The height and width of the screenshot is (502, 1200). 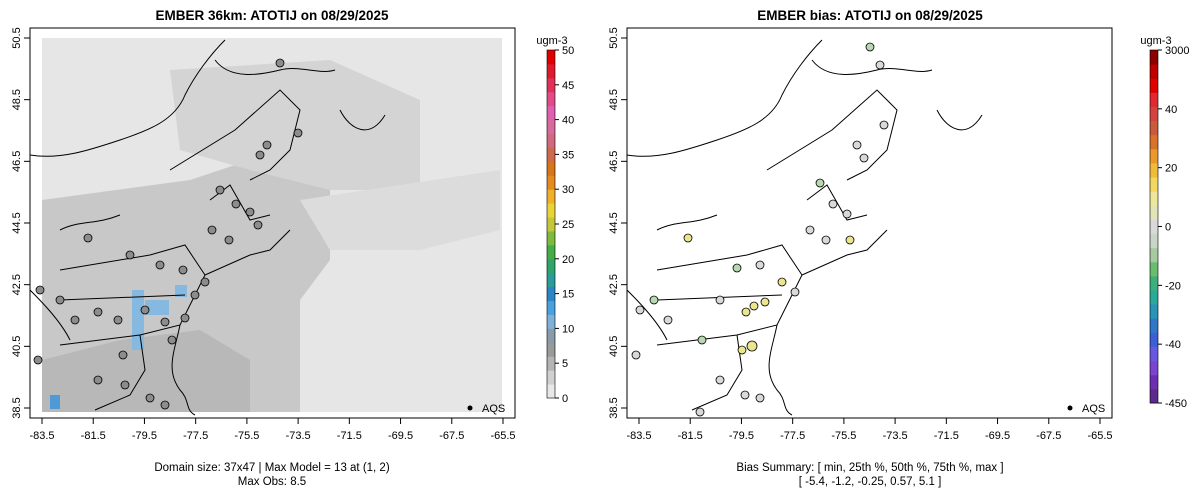 I want to click on aqs-legend-label: AQS, so click(x=493, y=409).